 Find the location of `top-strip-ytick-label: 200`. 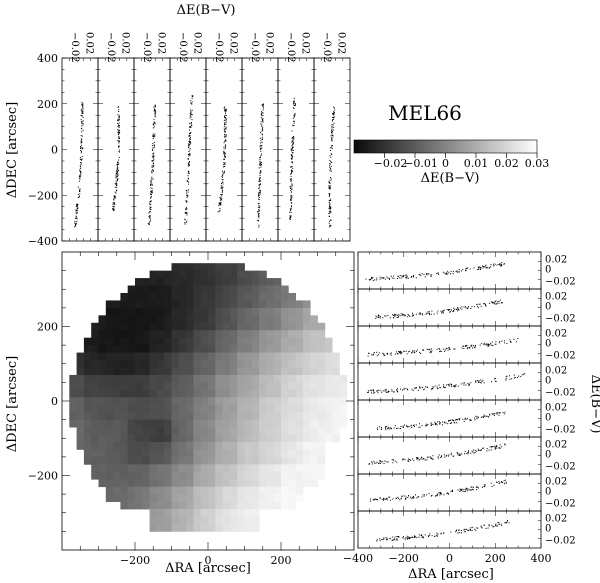

top-strip-ytick-label: 200 is located at coordinates (47, 104).